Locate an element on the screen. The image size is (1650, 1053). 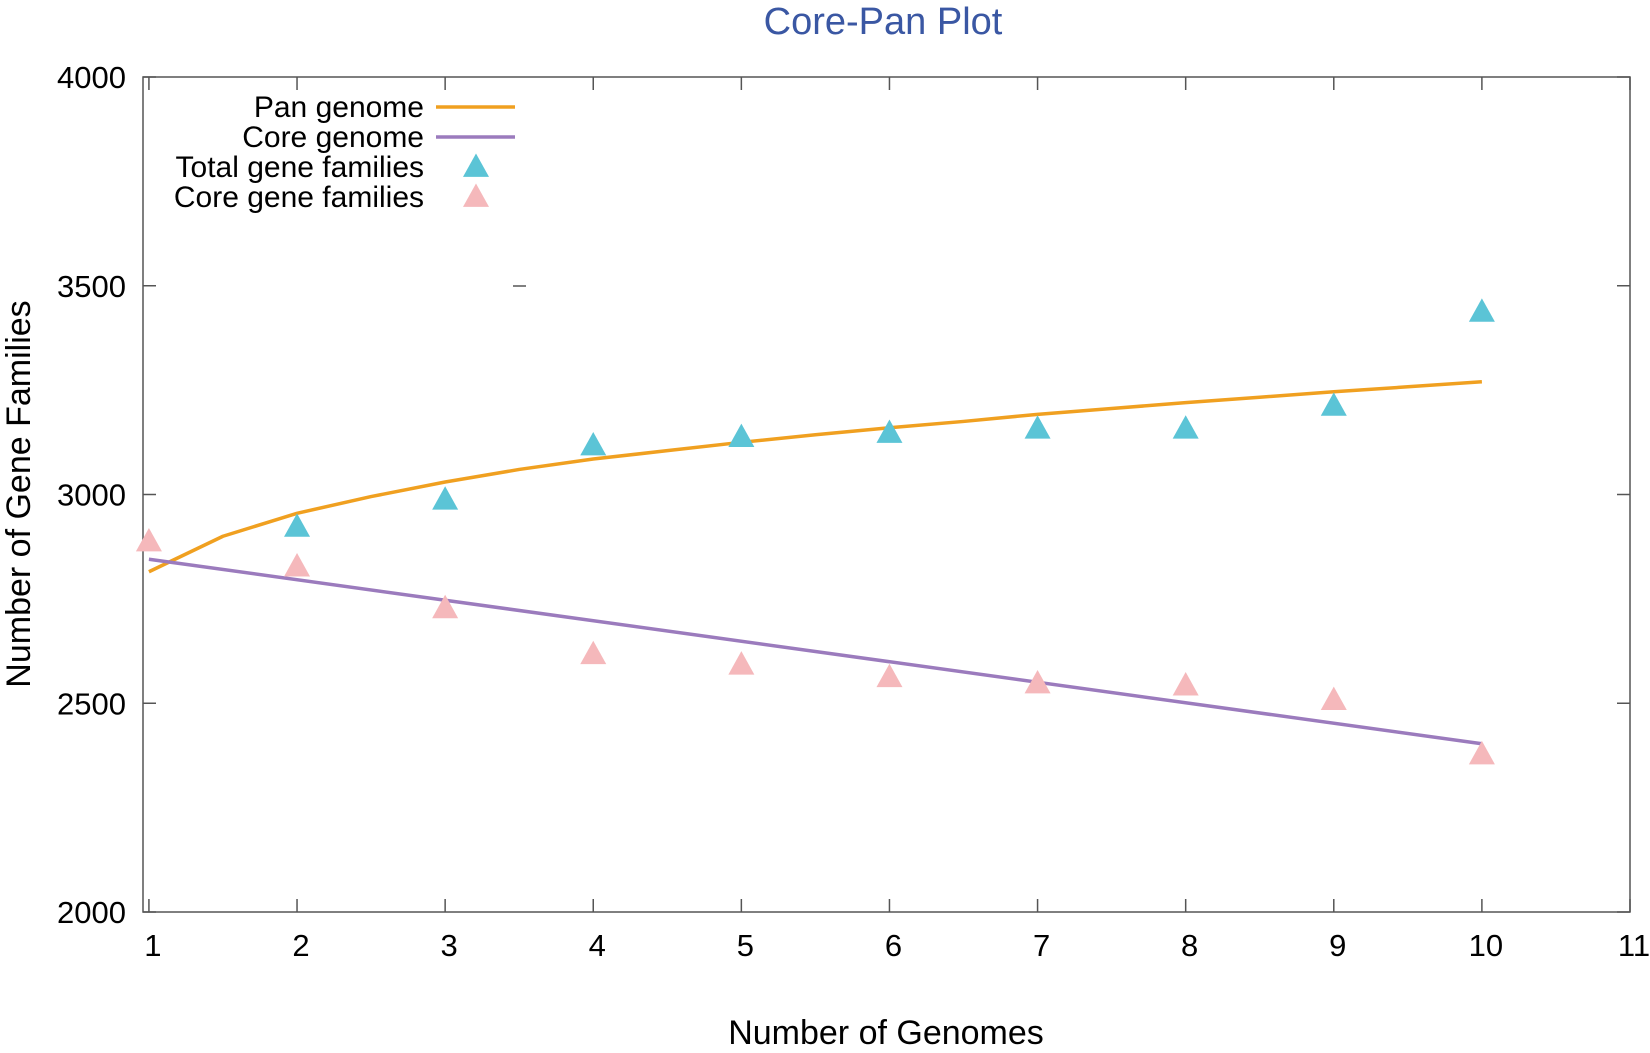
core-genome-line is located at coordinates (815, 651).